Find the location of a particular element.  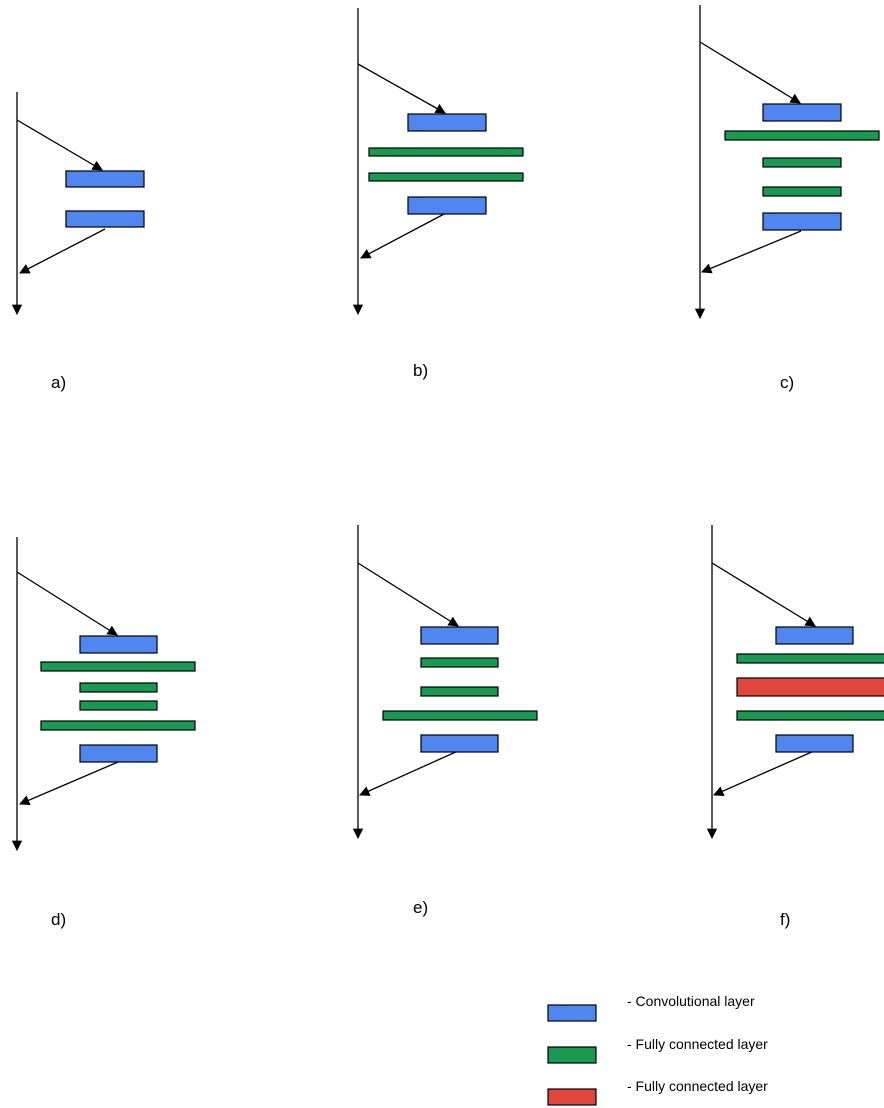

legend-swatch-conv is located at coordinates (572, 1013).